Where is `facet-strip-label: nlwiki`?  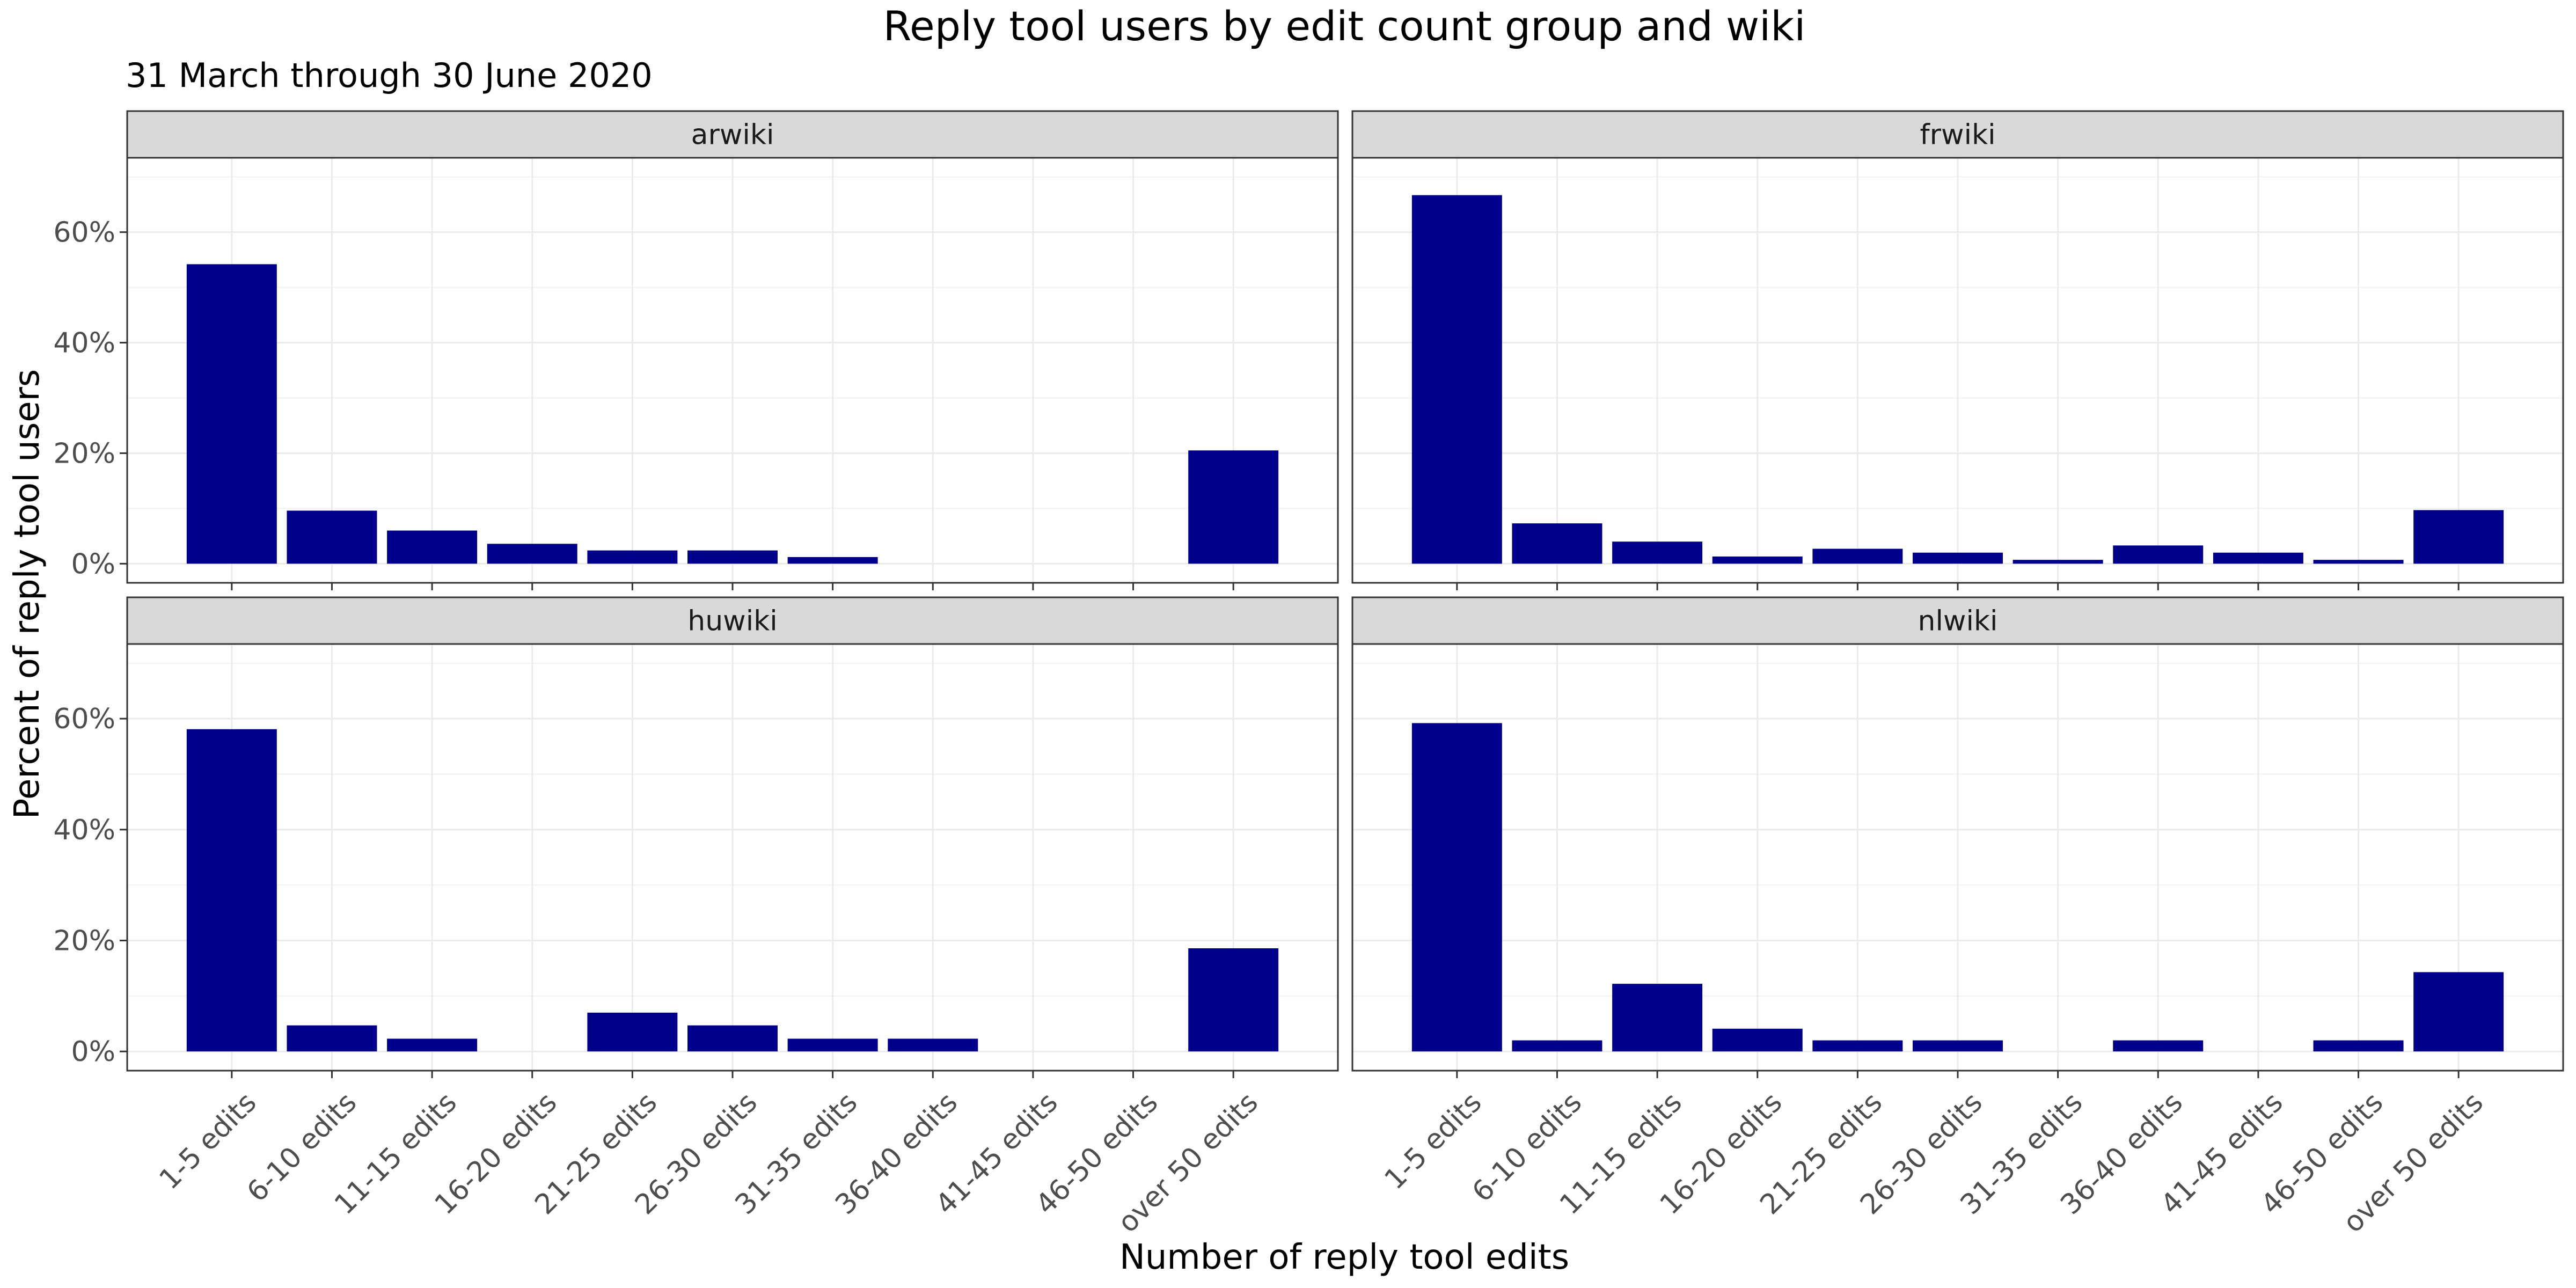 facet-strip-label: nlwiki is located at coordinates (1958, 621).